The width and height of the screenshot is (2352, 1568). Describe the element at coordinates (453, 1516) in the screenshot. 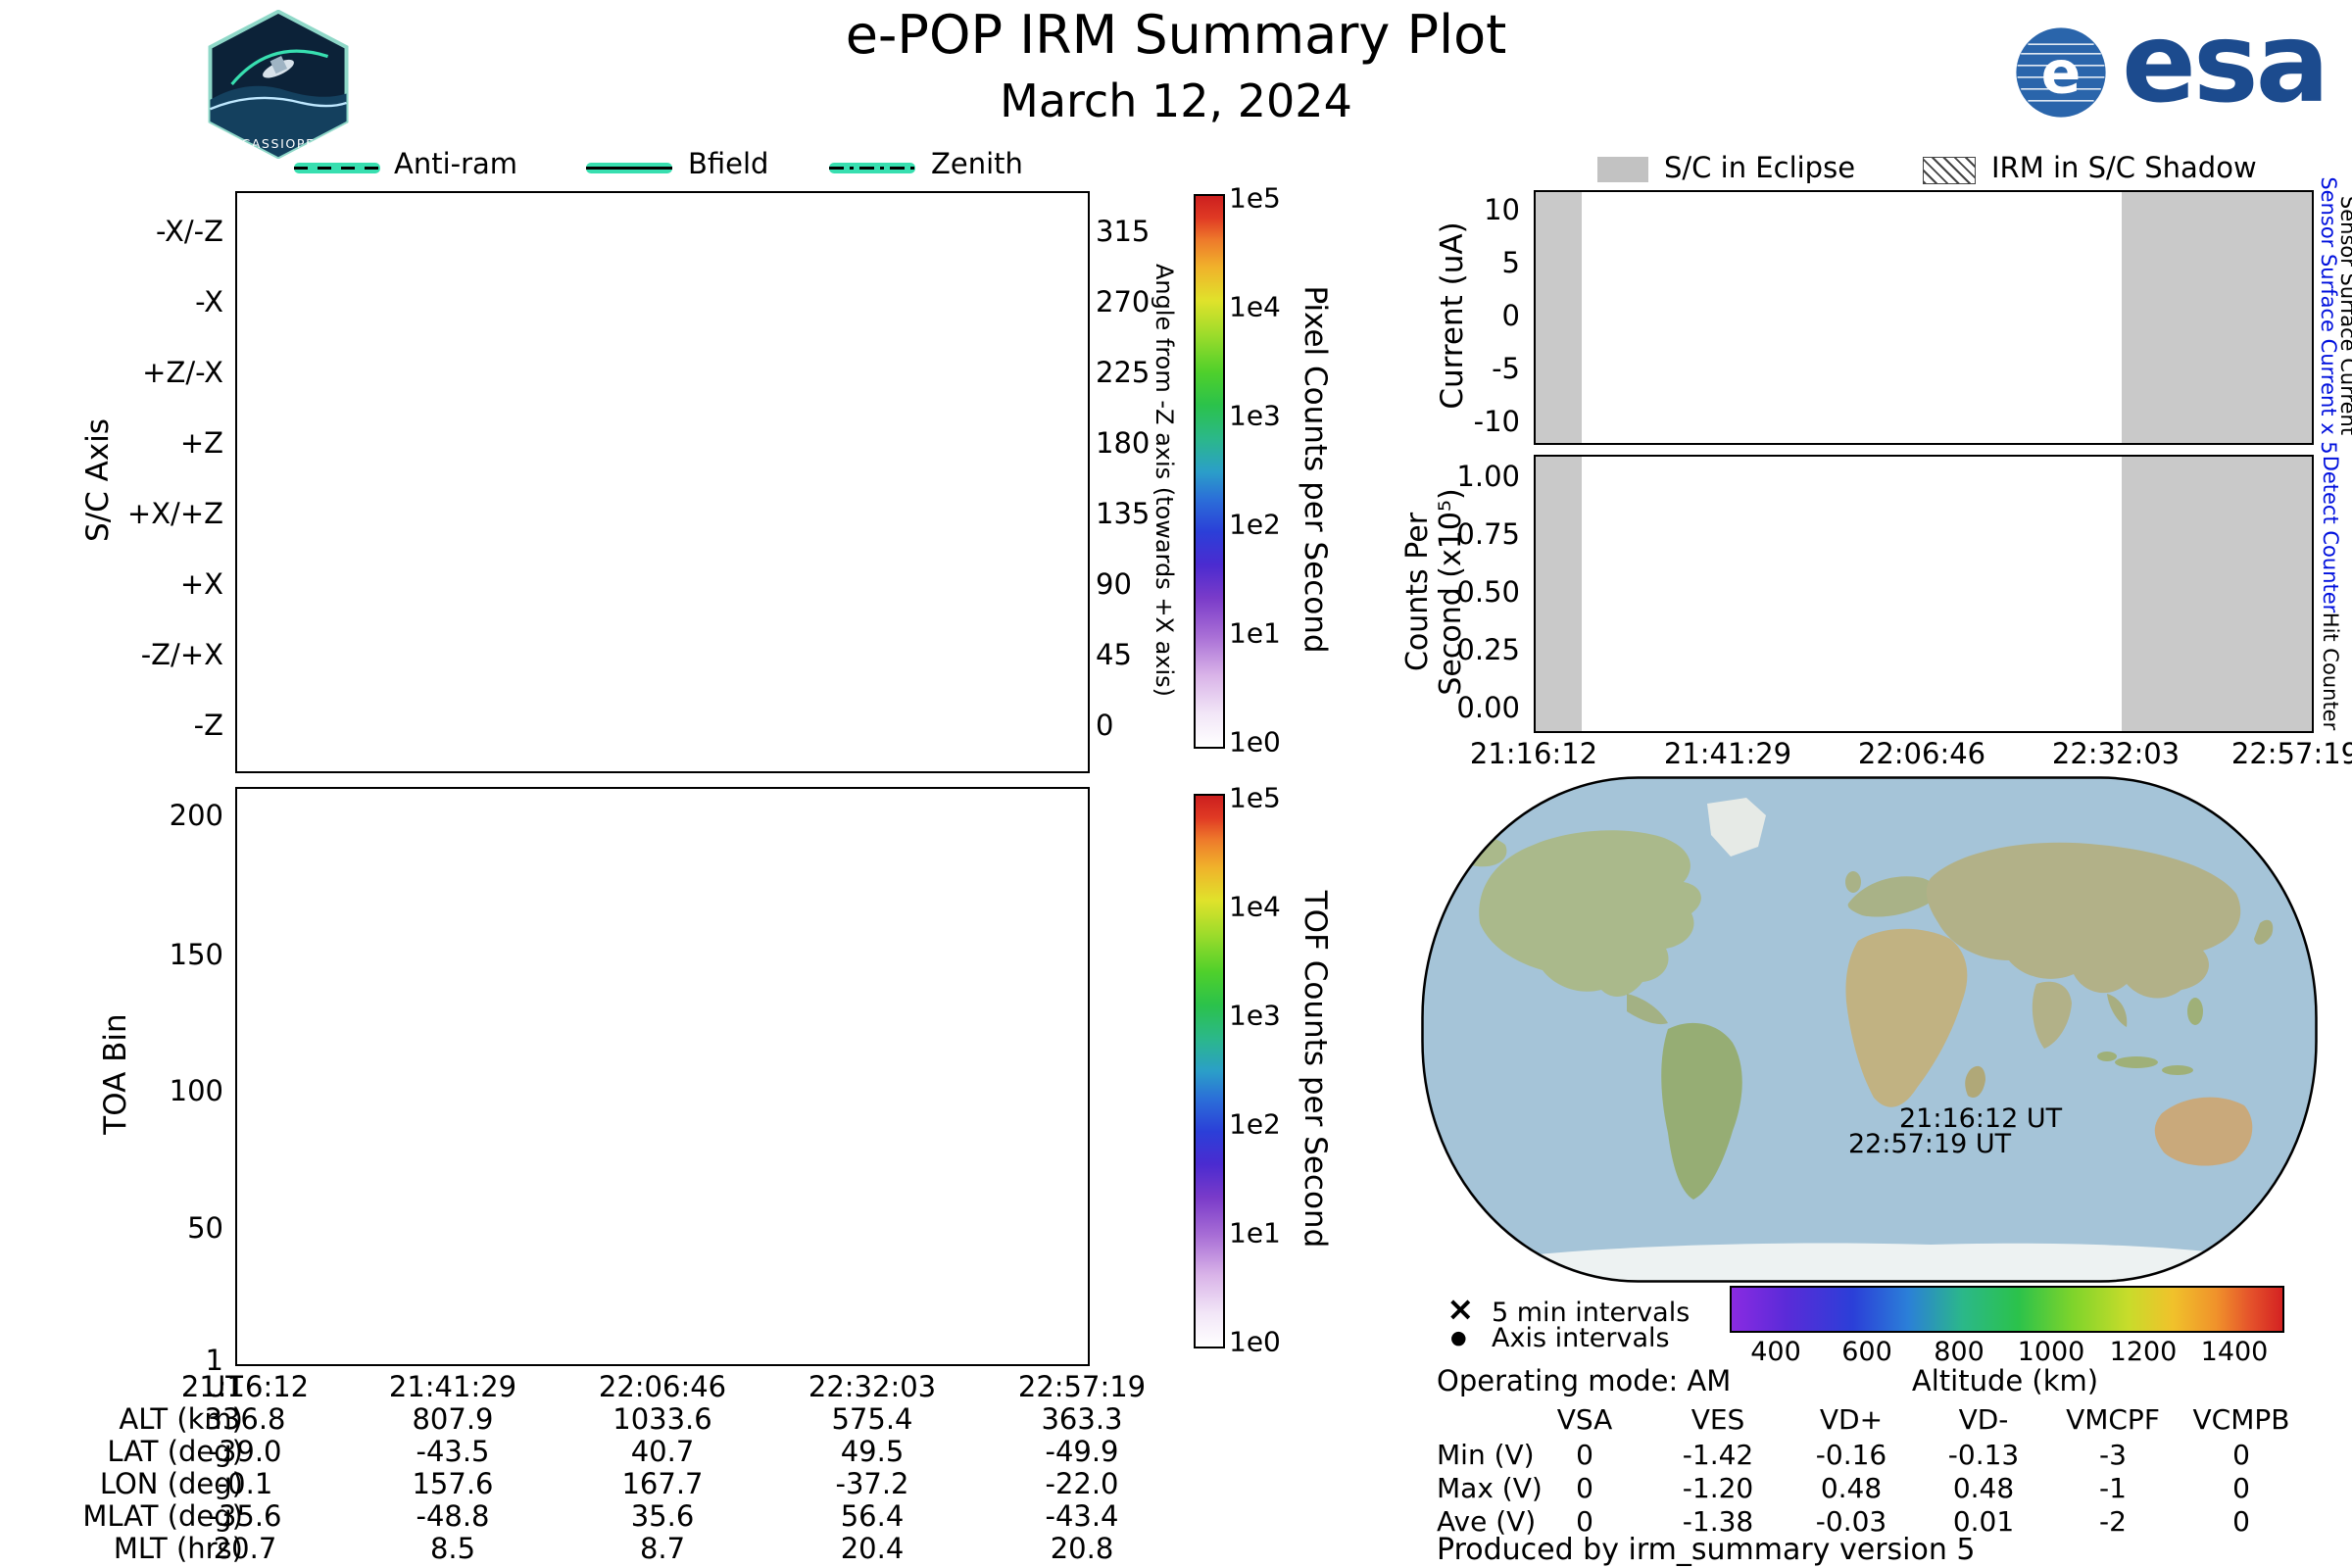

I see `ephem-cell: -48.8` at that location.